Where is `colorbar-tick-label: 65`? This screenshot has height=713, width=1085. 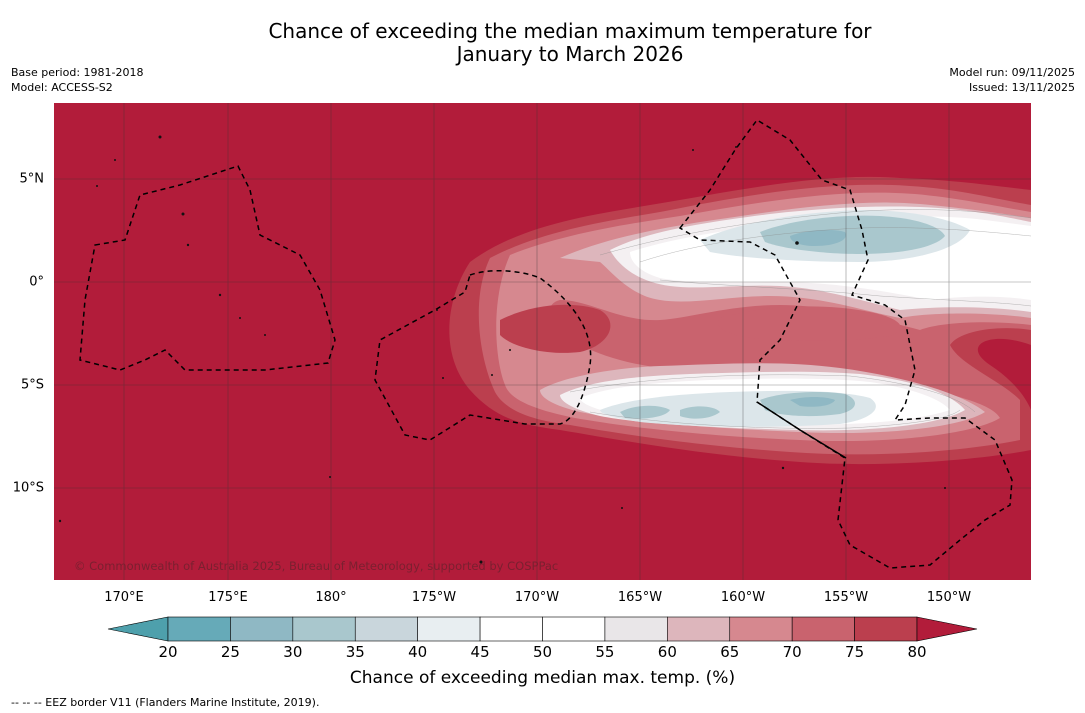 colorbar-tick-label: 65 is located at coordinates (730, 652).